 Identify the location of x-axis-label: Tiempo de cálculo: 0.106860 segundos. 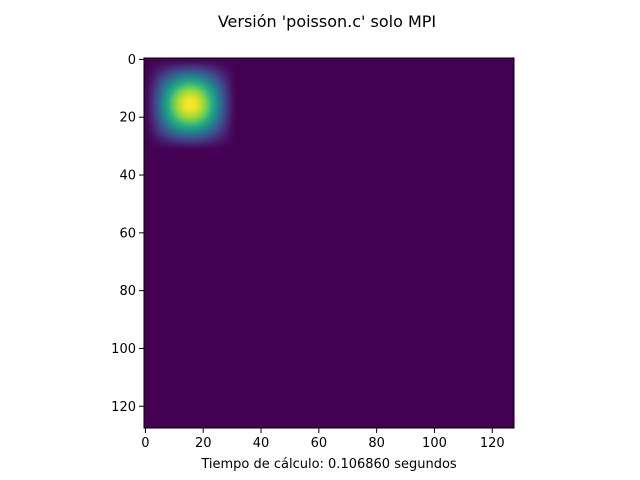
(328, 464).